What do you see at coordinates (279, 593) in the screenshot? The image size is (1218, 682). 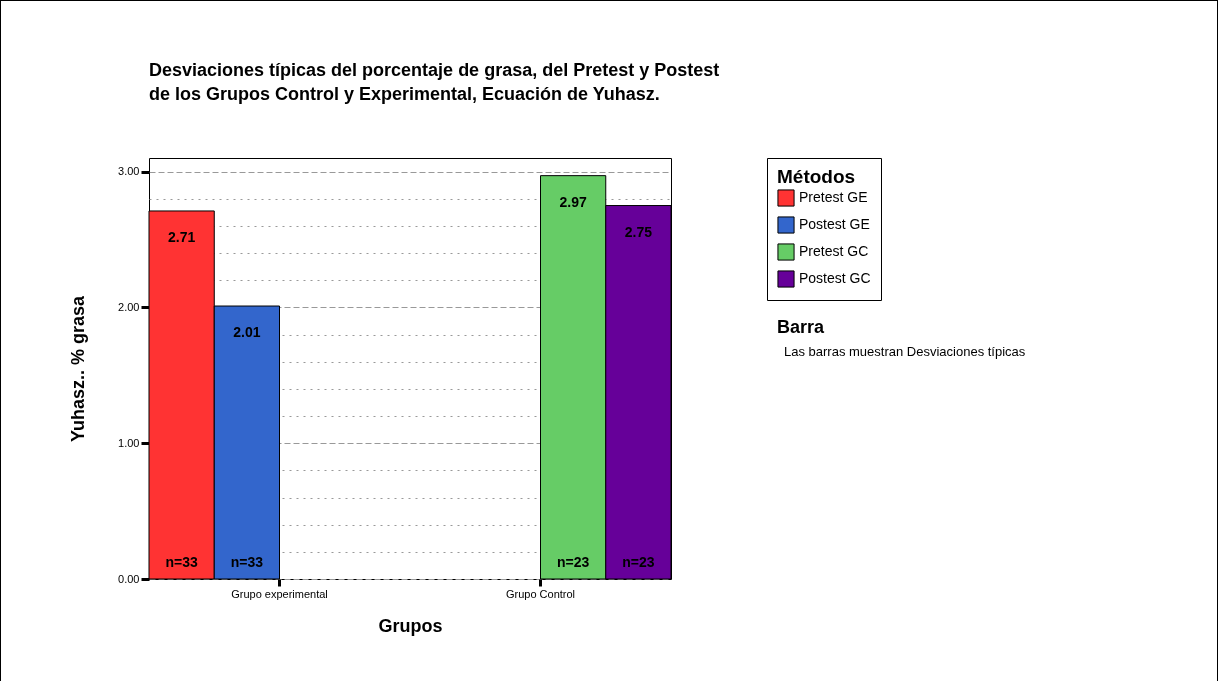 I see `x-tick-label: Grupo experimental` at bounding box center [279, 593].